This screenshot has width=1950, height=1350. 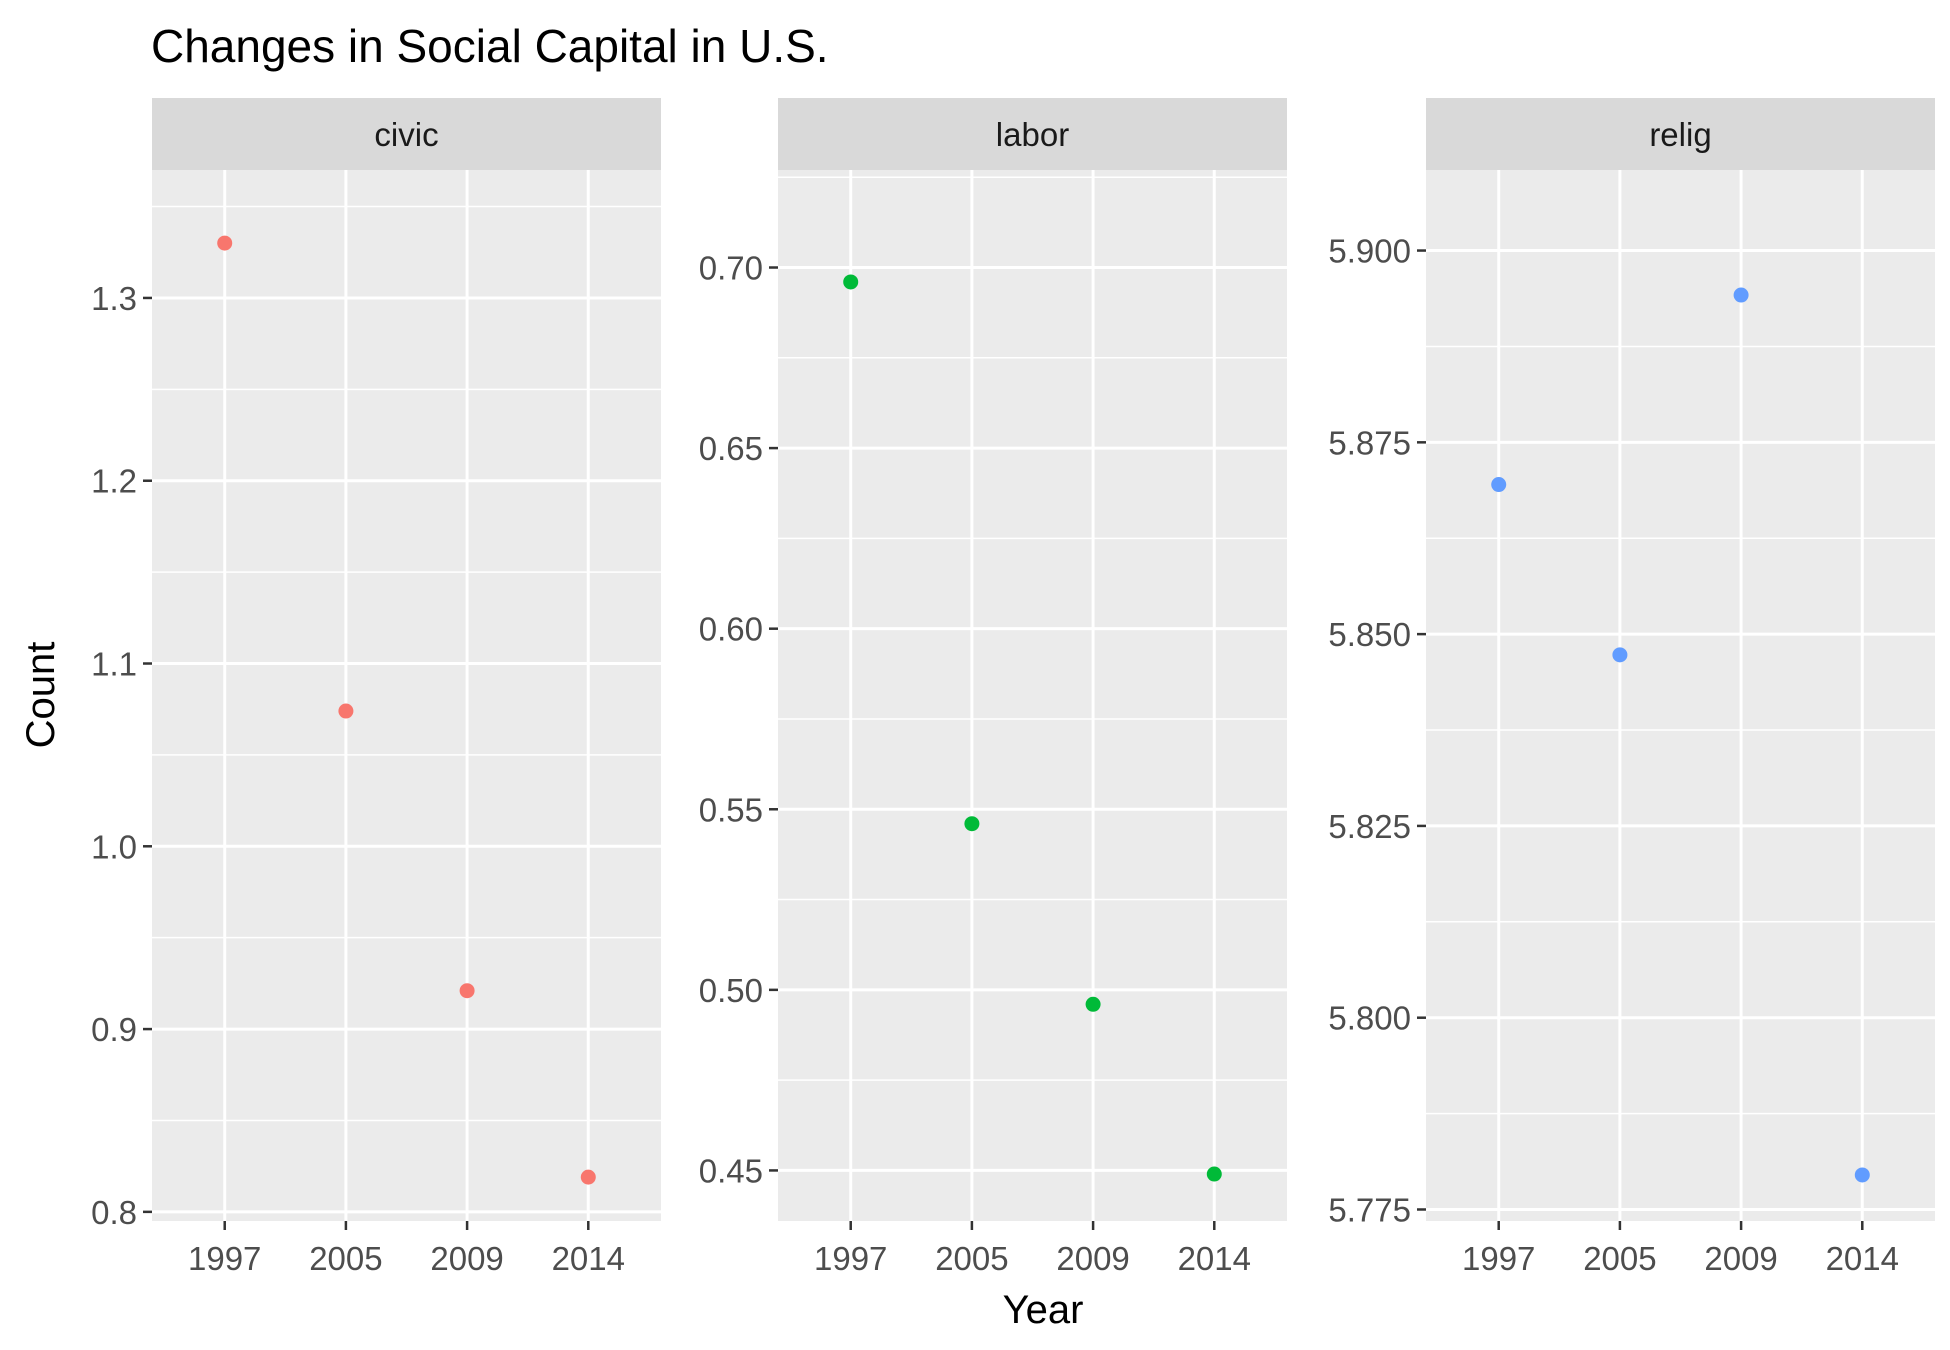 I want to click on facet-strip-label: relig, so click(x=1680, y=134).